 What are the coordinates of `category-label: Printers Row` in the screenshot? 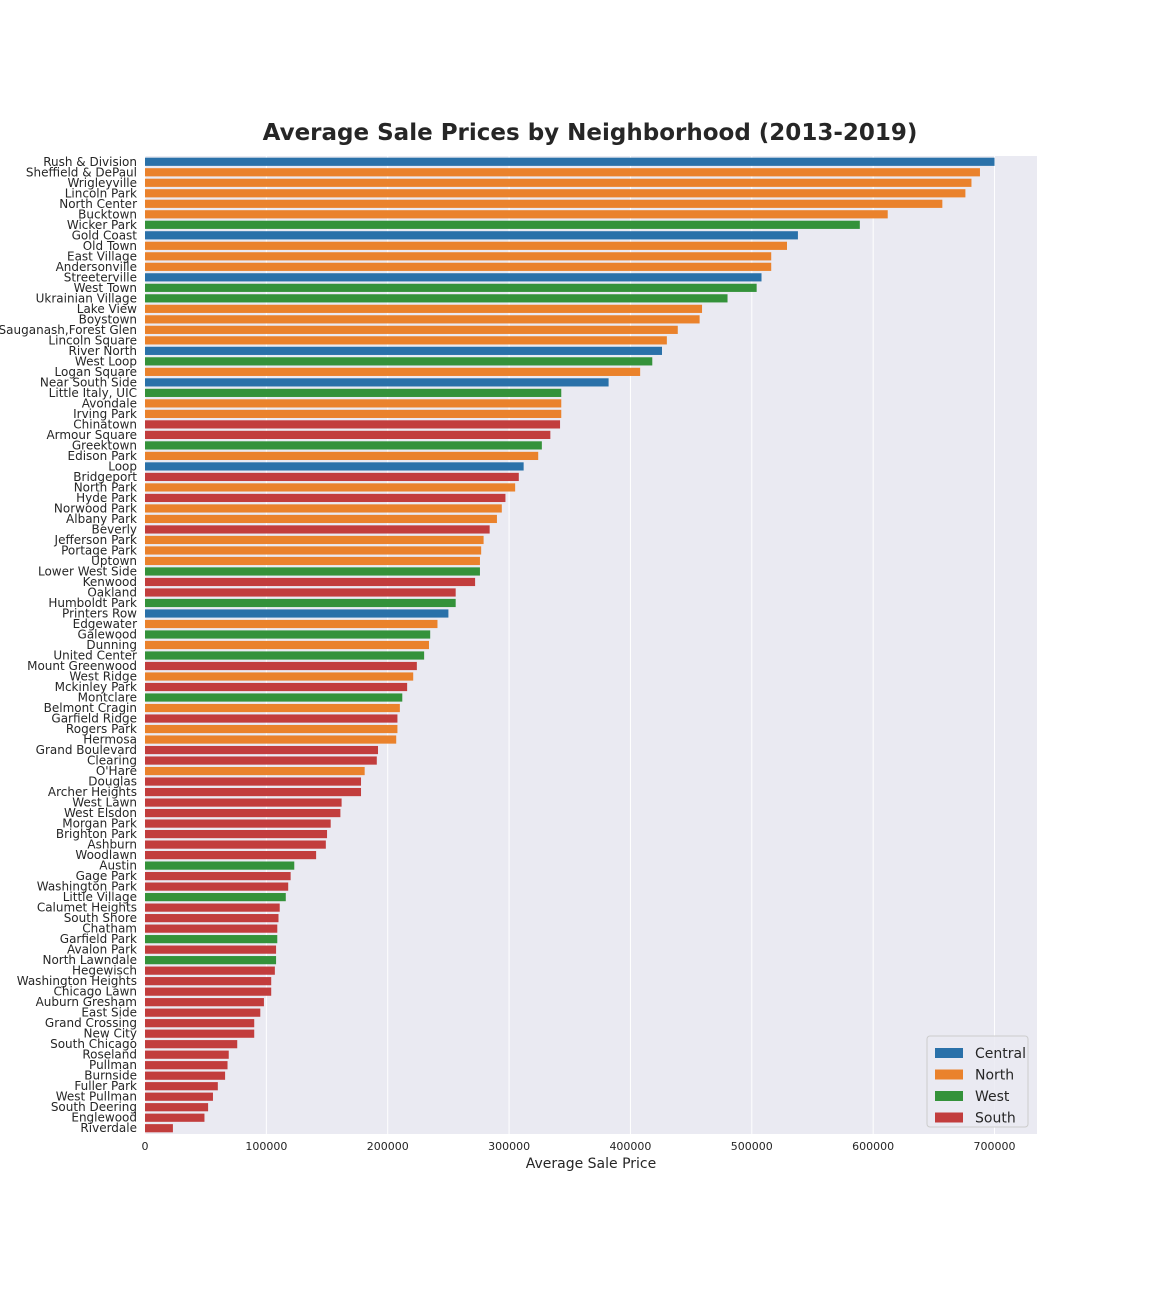 It's located at (99, 613).